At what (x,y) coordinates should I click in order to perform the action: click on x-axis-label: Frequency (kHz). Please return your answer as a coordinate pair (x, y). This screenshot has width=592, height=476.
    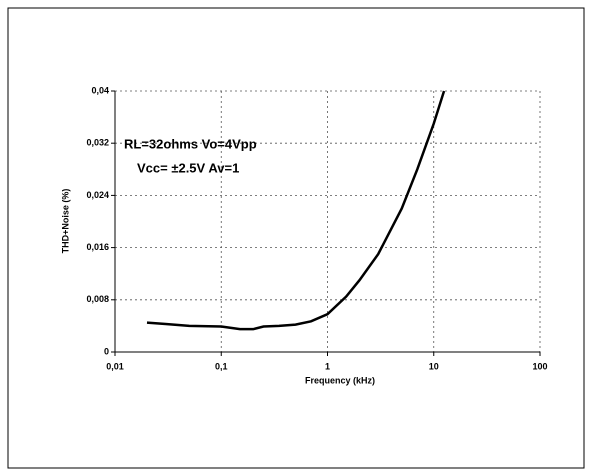
    Looking at the image, I should click on (340, 380).